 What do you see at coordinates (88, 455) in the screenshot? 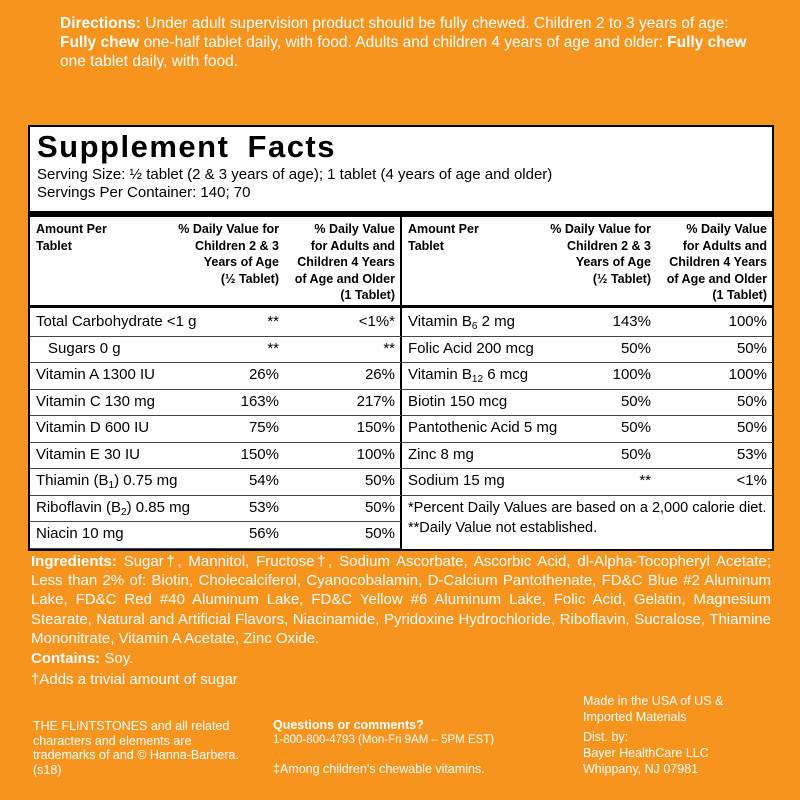
I see `nutrient-name: Vitamin E 30 IU` at bounding box center [88, 455].